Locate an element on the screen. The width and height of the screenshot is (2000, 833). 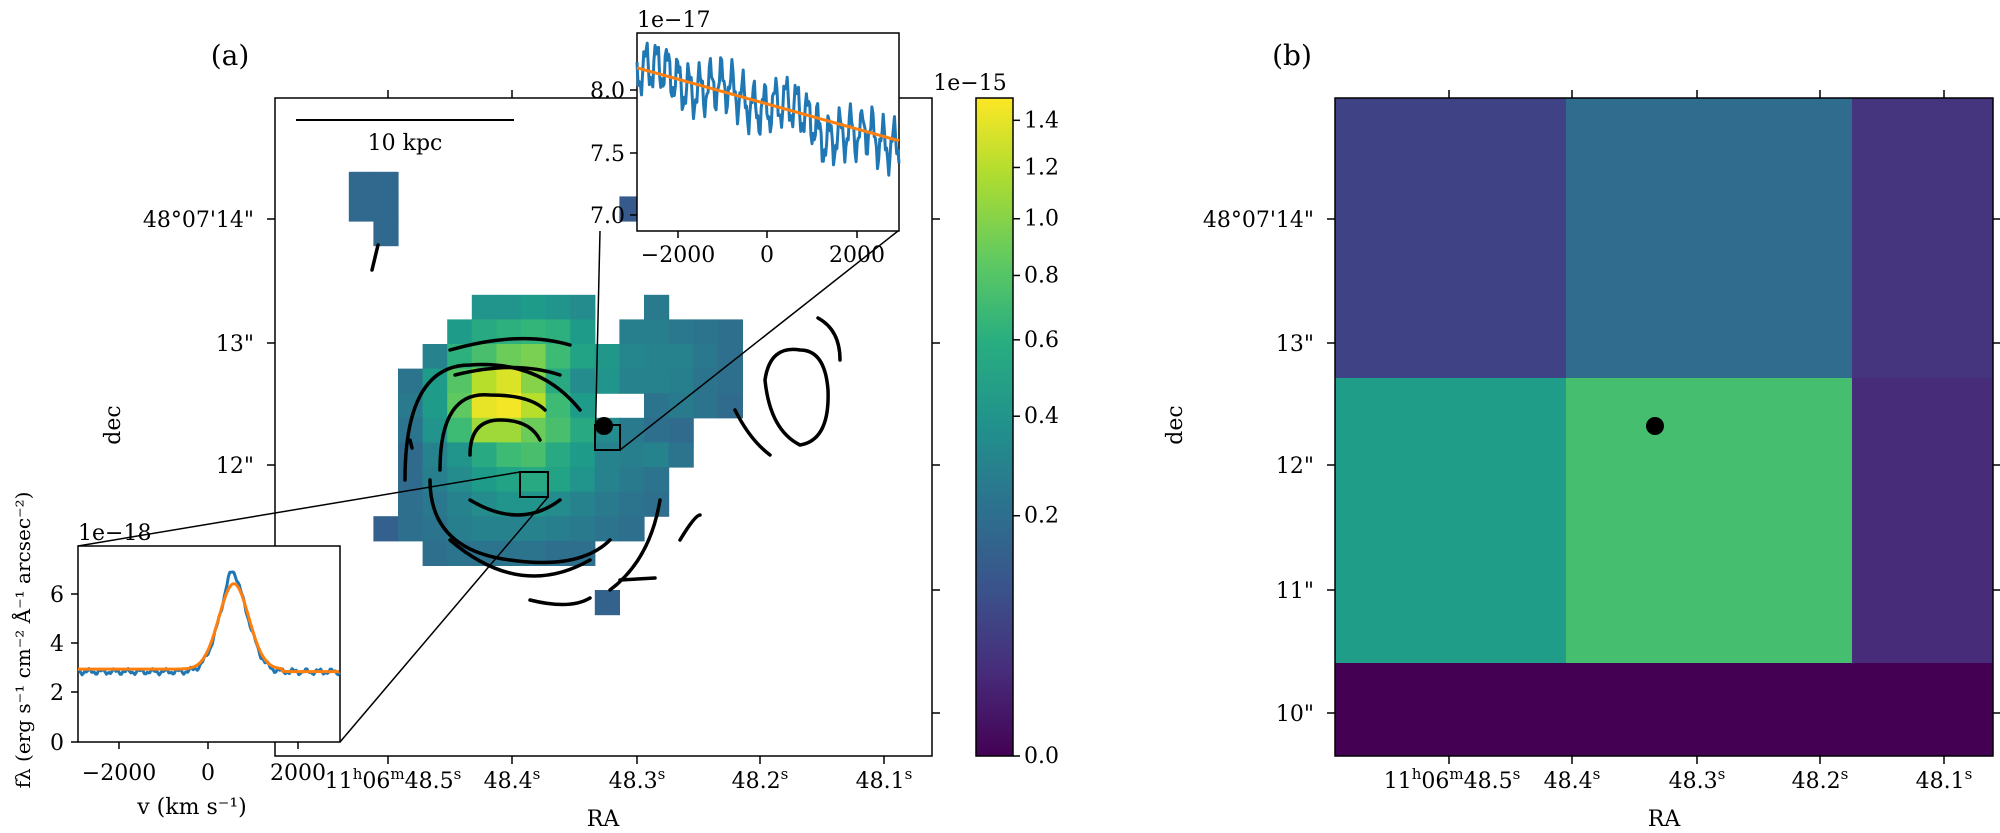
panel-b-label: (b) is located at coordinates (1292, 55).